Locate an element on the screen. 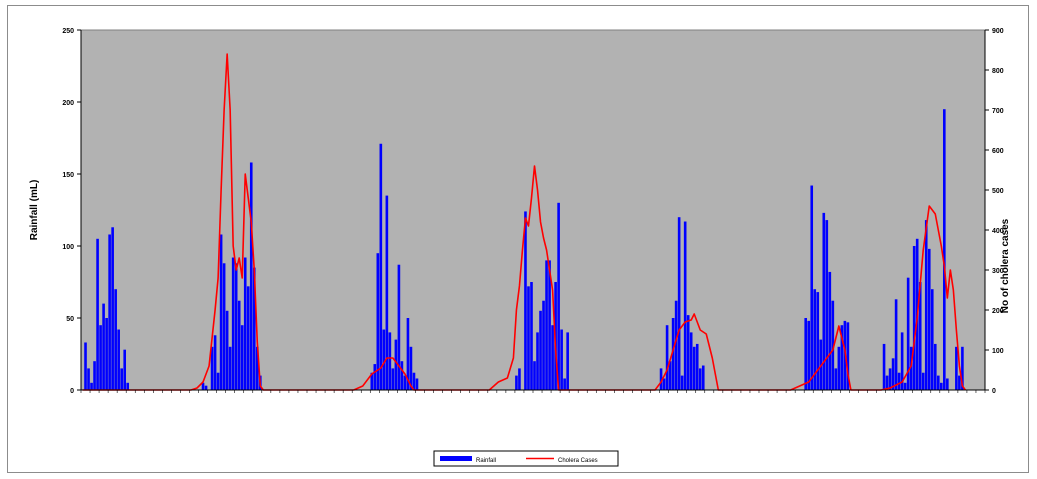  y-tick-left-label: 100 is located at coordinates (68, 247).